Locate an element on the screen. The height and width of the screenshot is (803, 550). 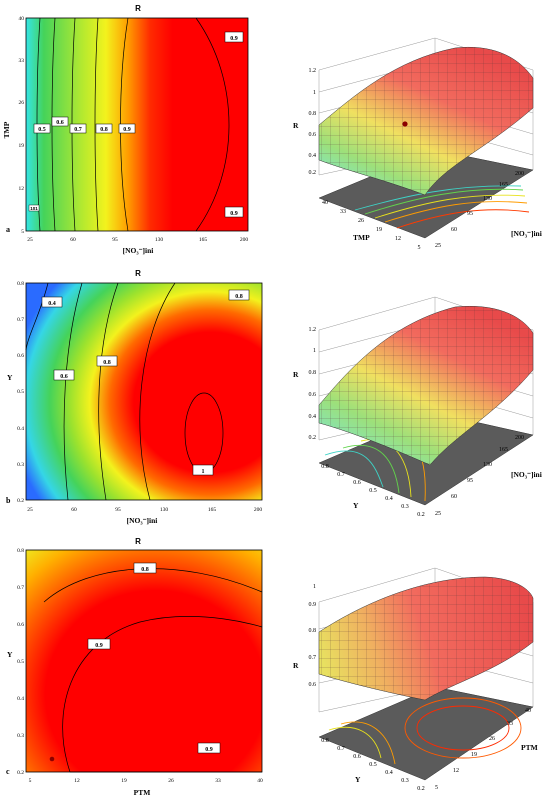
chart-c3d-zlabel: R is located at coordinates (296, 665).